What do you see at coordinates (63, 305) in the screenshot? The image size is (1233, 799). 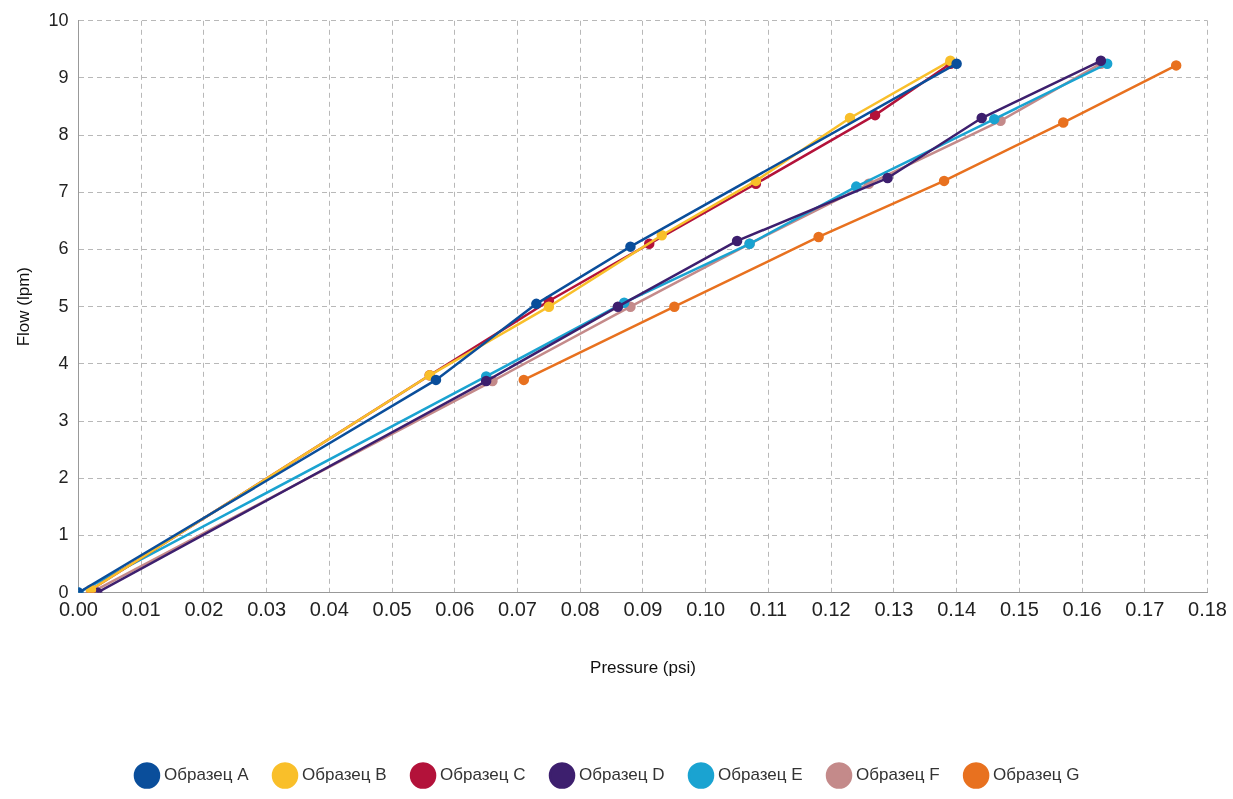 I see `y-tick-label: 5` at bounding box center [63, 305].